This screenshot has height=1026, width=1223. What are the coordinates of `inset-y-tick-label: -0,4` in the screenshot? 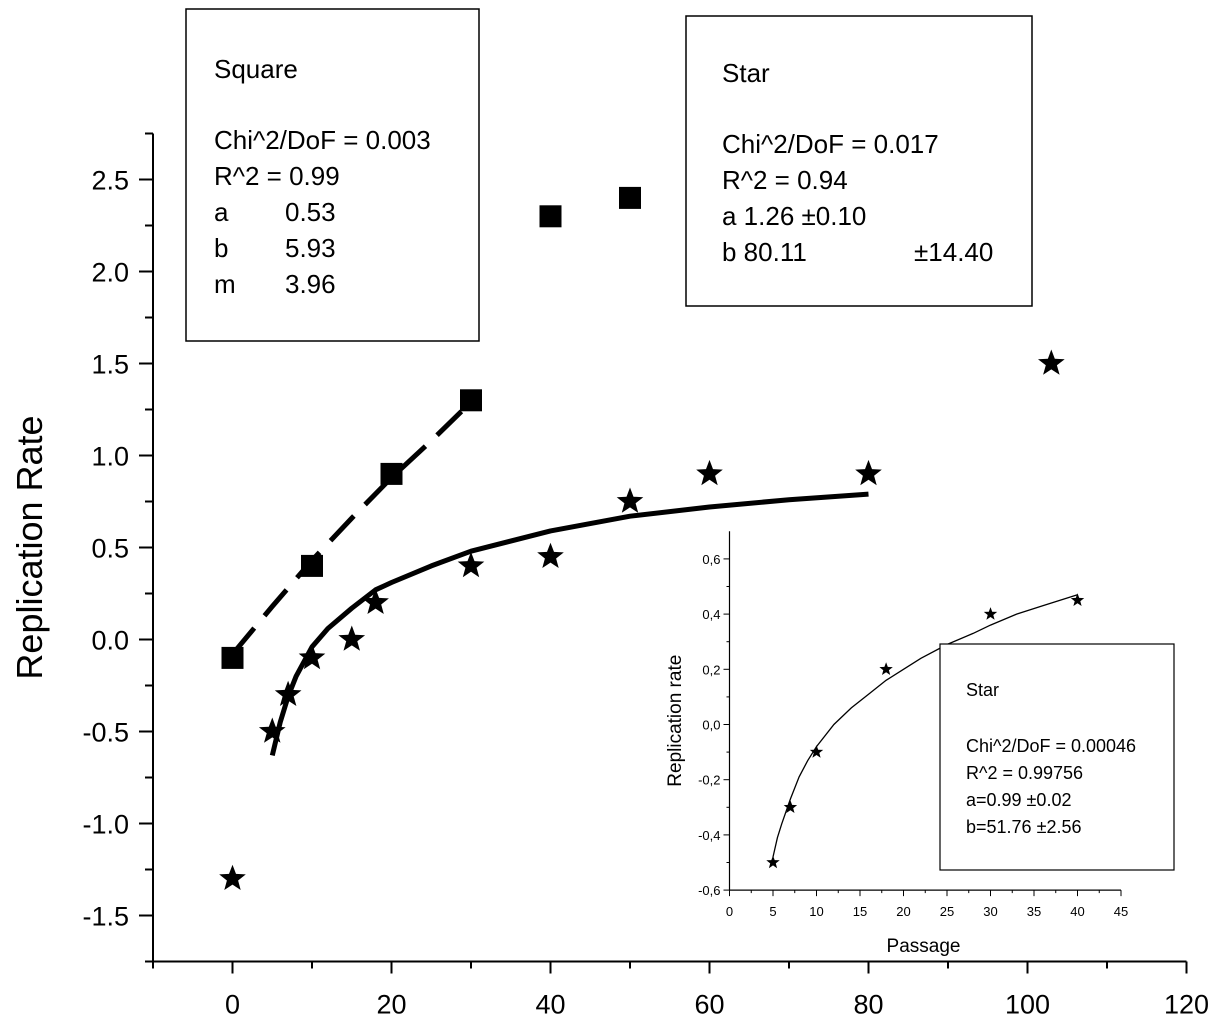 It's located at (709, 835).